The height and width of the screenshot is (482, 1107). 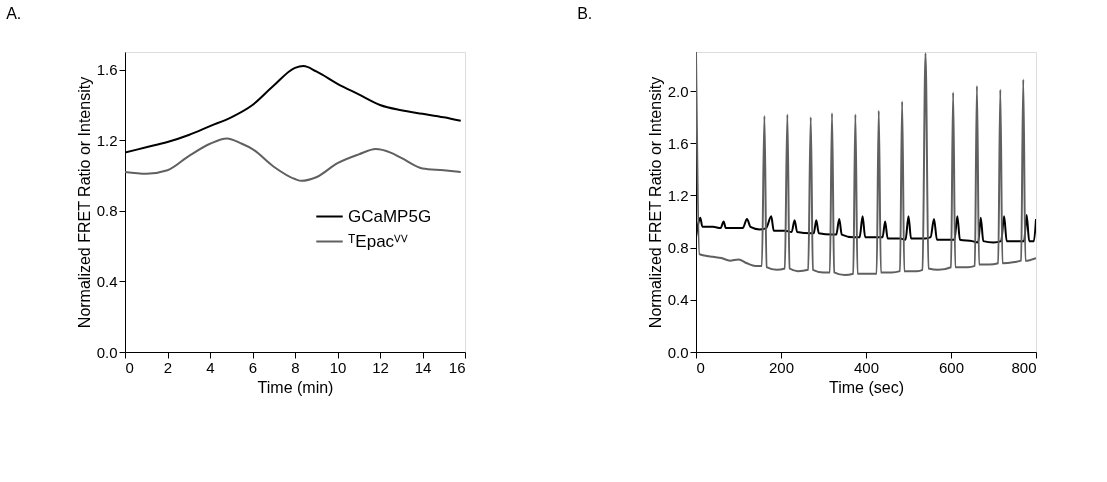 What do you see at coordinates (338, 367) in the screenshot?
I see `x-tick-label: 10` at bounding box center [338, 367].